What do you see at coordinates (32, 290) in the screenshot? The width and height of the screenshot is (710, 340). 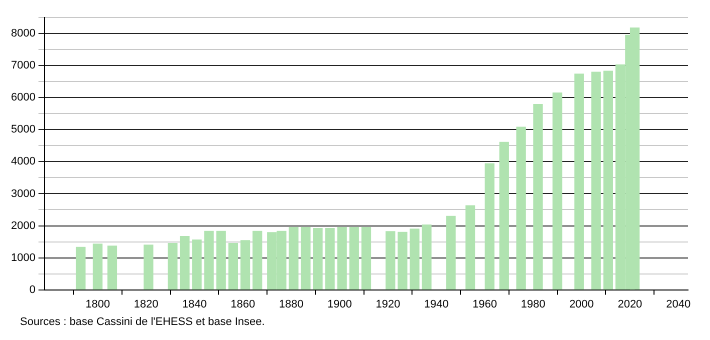 I see `y-tick-label: 0` at bounding box center [32, 290].